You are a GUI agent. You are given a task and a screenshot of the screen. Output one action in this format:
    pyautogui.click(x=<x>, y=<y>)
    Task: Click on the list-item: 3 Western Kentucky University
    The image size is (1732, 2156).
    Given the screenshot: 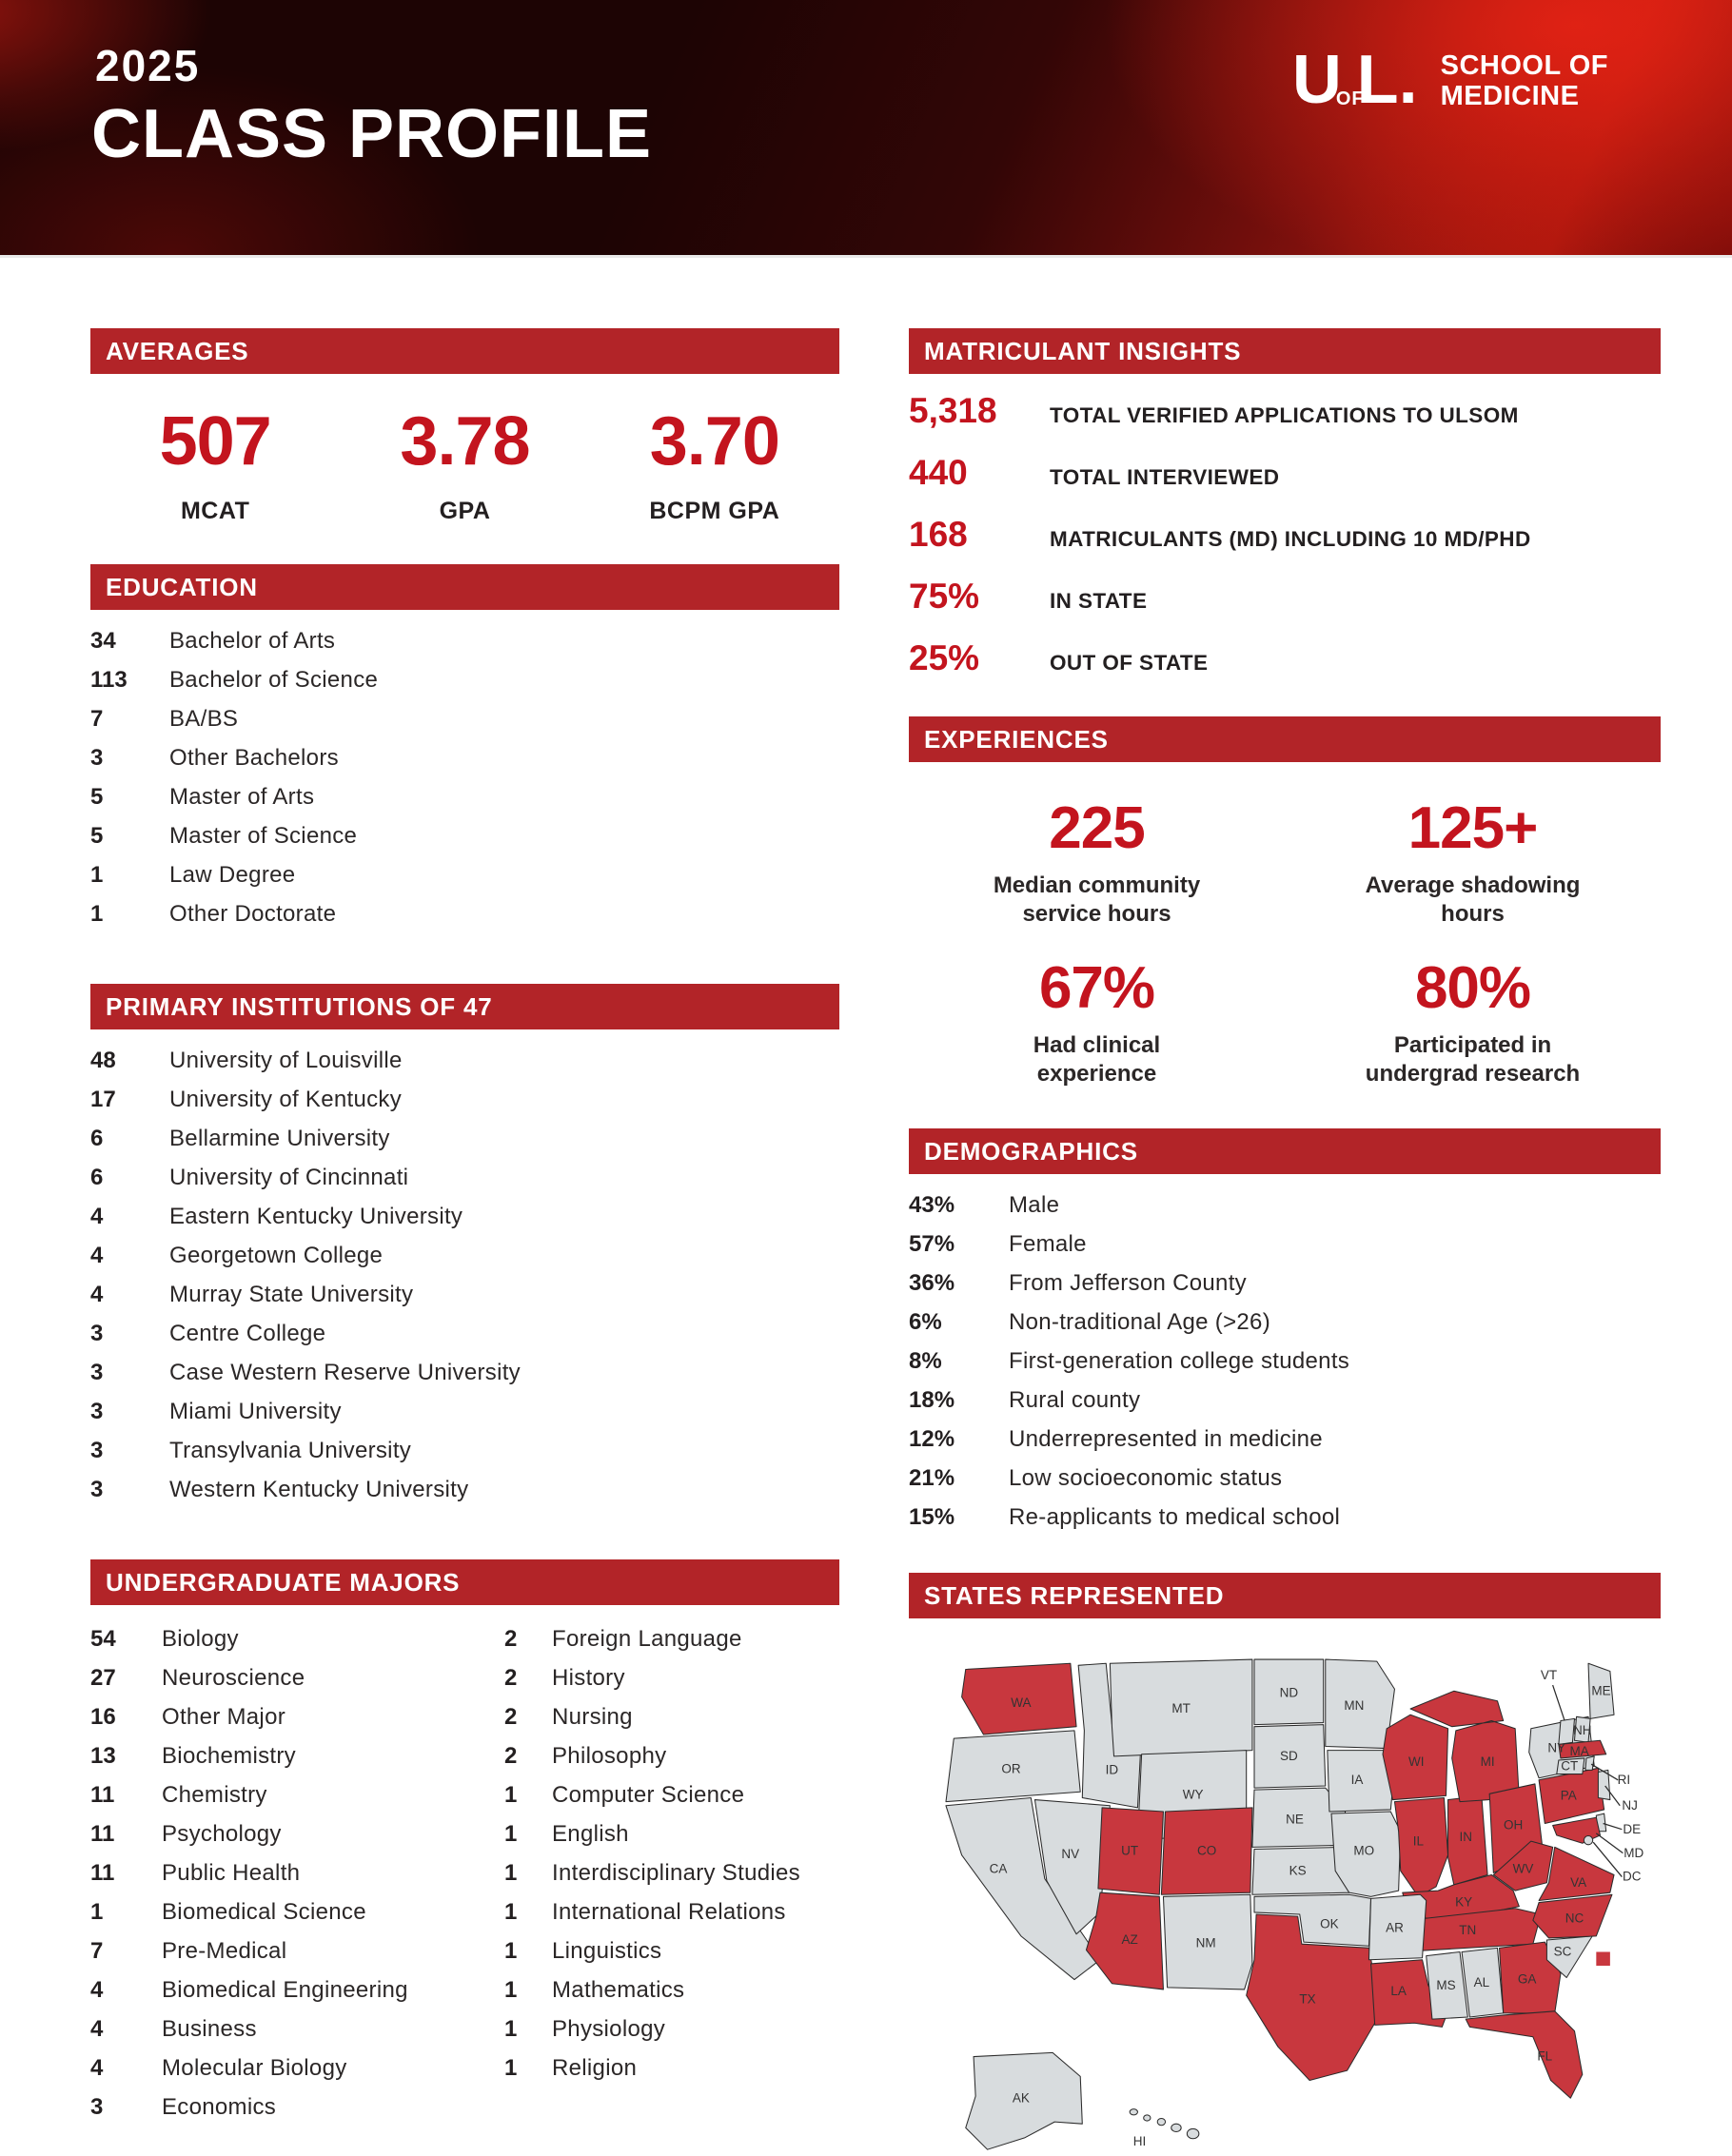 What is the action you would take?
    pyautogui.click(x=464, y=1489)
    